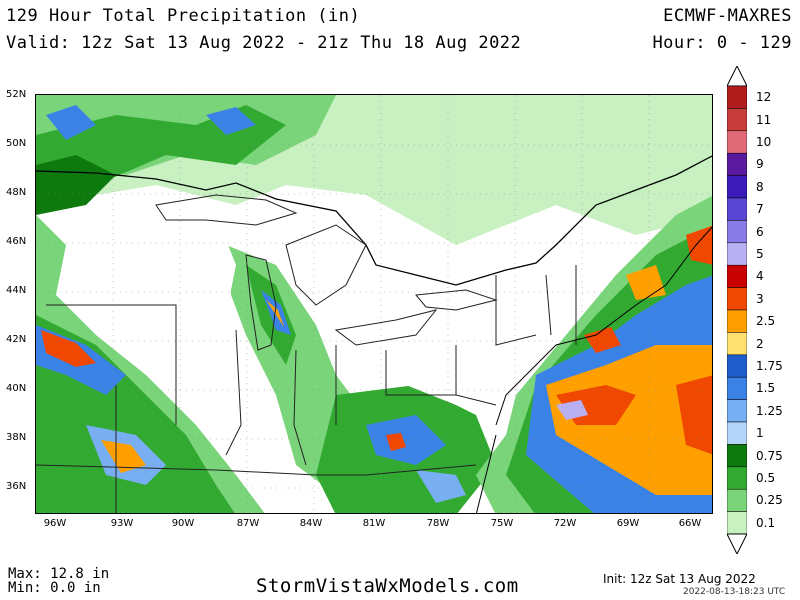 The height and width of the screenshot is (600, 800). What do you see at coordinates (760, 186) in the screenshot?
I see `colorbar-level-label: 8` at bounding box center [760, 186].